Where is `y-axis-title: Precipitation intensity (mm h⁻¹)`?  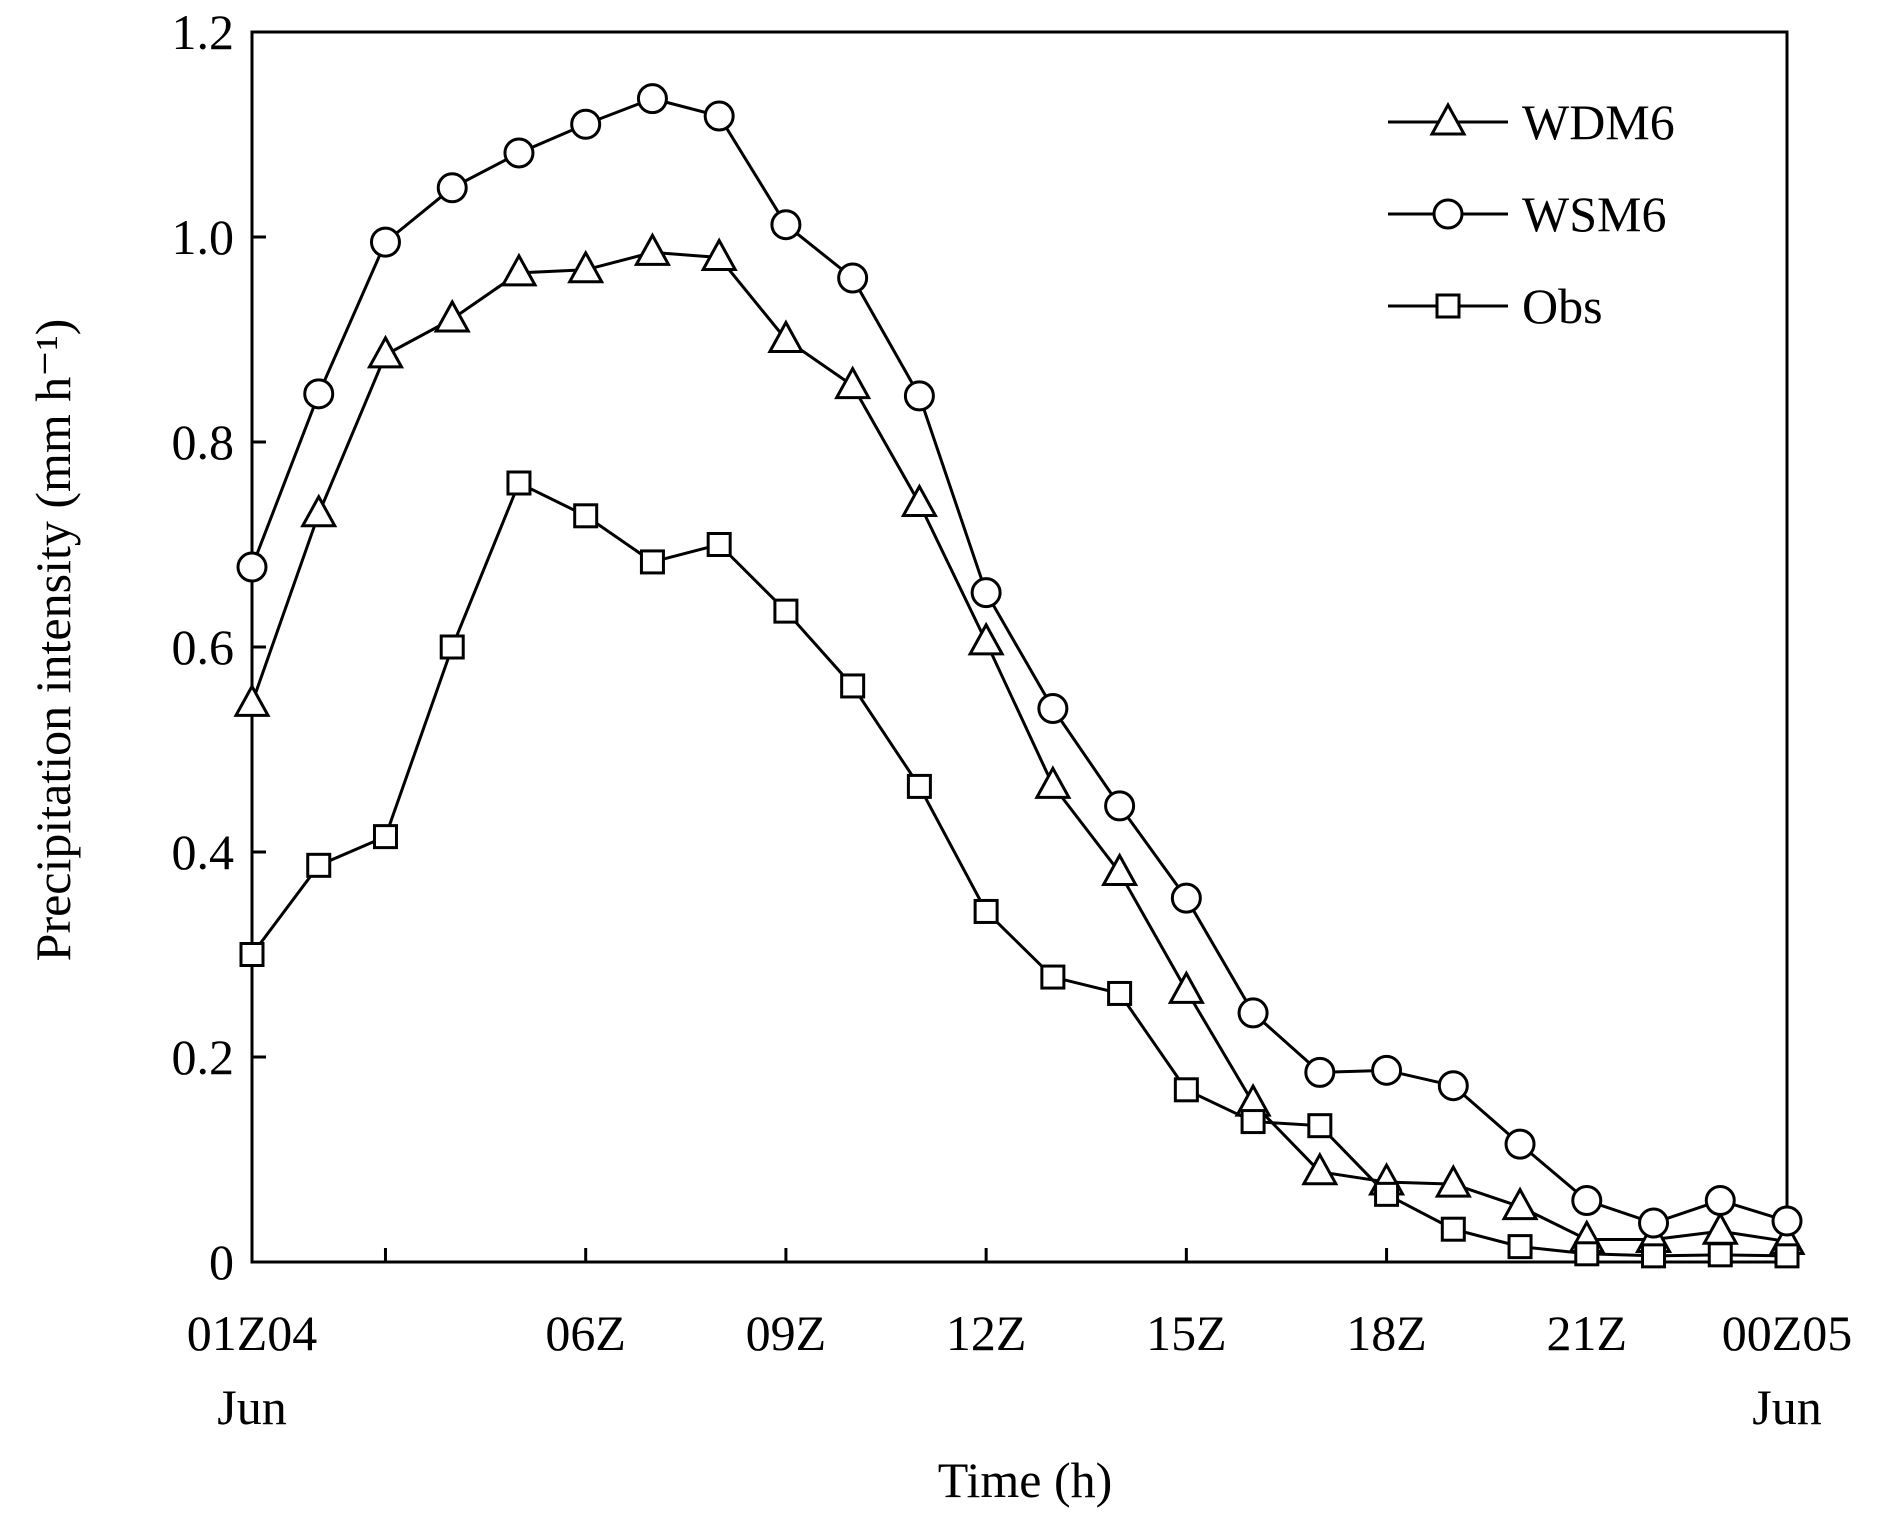
y-axis-title: Precipitation intensity (mm h⁻¹) is located at coordinates (53, 640).